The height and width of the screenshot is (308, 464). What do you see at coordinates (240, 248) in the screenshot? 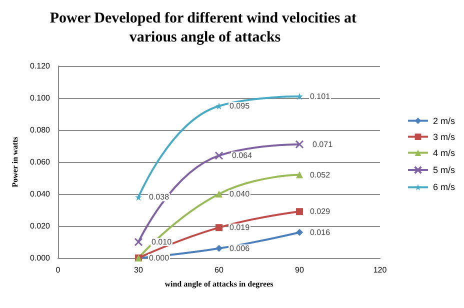
I see `data-label: 0.006` at bounding box center [240, 248].